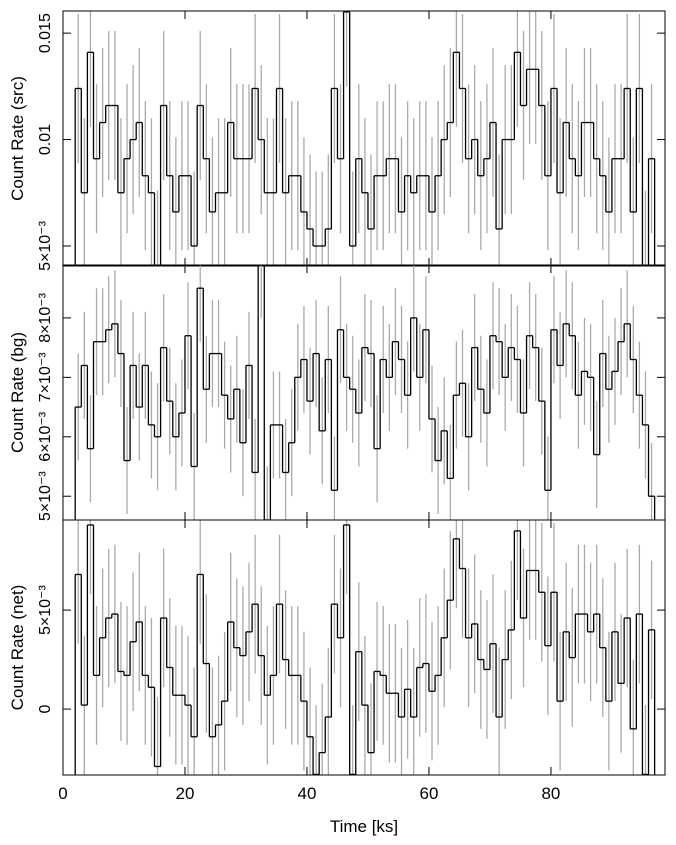  Describe the element at coordinates (45, 377) in the screenshot. I see `y-tick-label: 7×10⁻³` at that location.